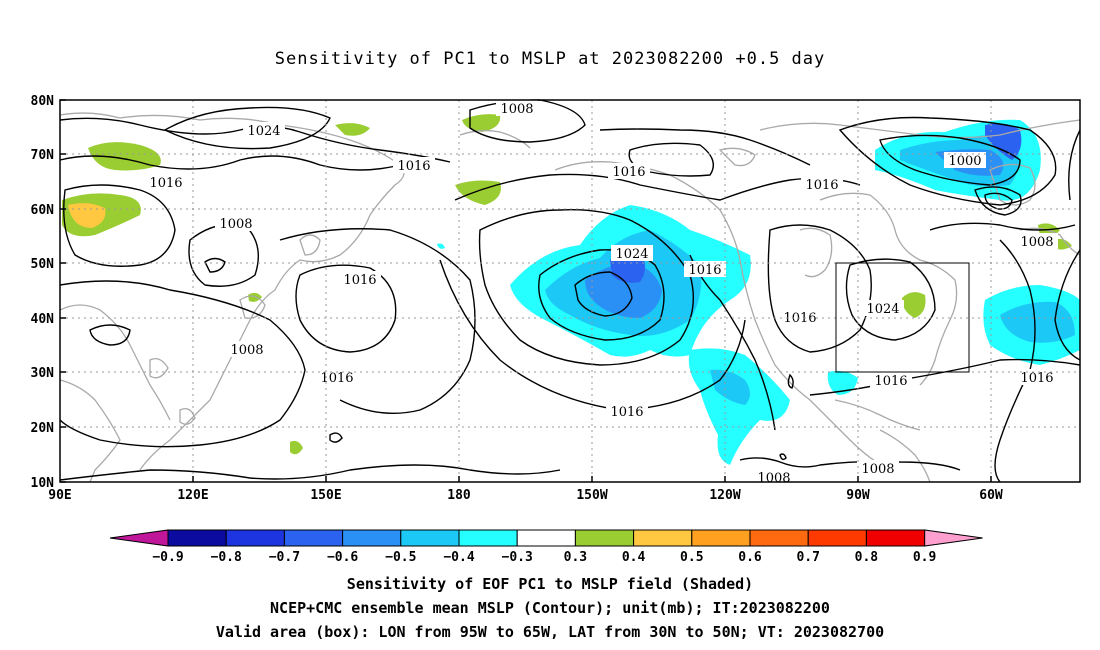  What do you see at coordinates (634, 557) in the screenshot?
I see `colorbar-label: 0.4` at bounding box center [634, 557].